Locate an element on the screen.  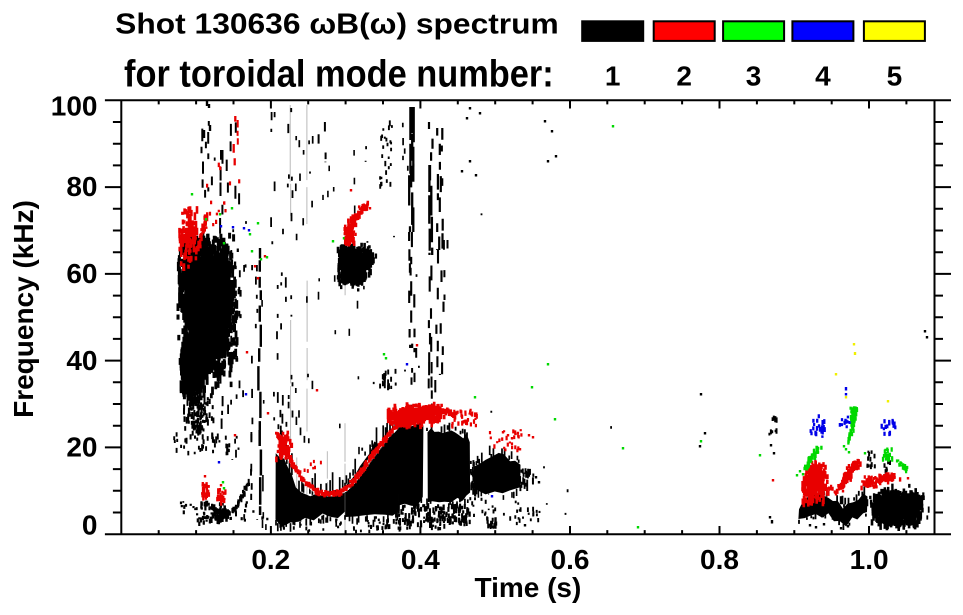
svg-text: 0 is located at coordinates (90, 525).